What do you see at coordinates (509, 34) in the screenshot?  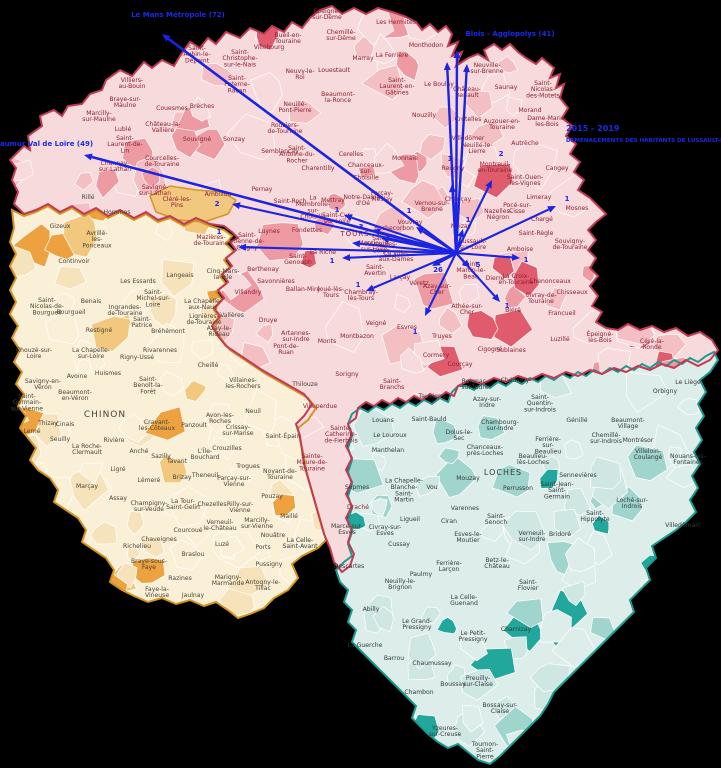 I see `external-destination-label: Blois - Agglopolys (41)` at bounding box center [509, 34].